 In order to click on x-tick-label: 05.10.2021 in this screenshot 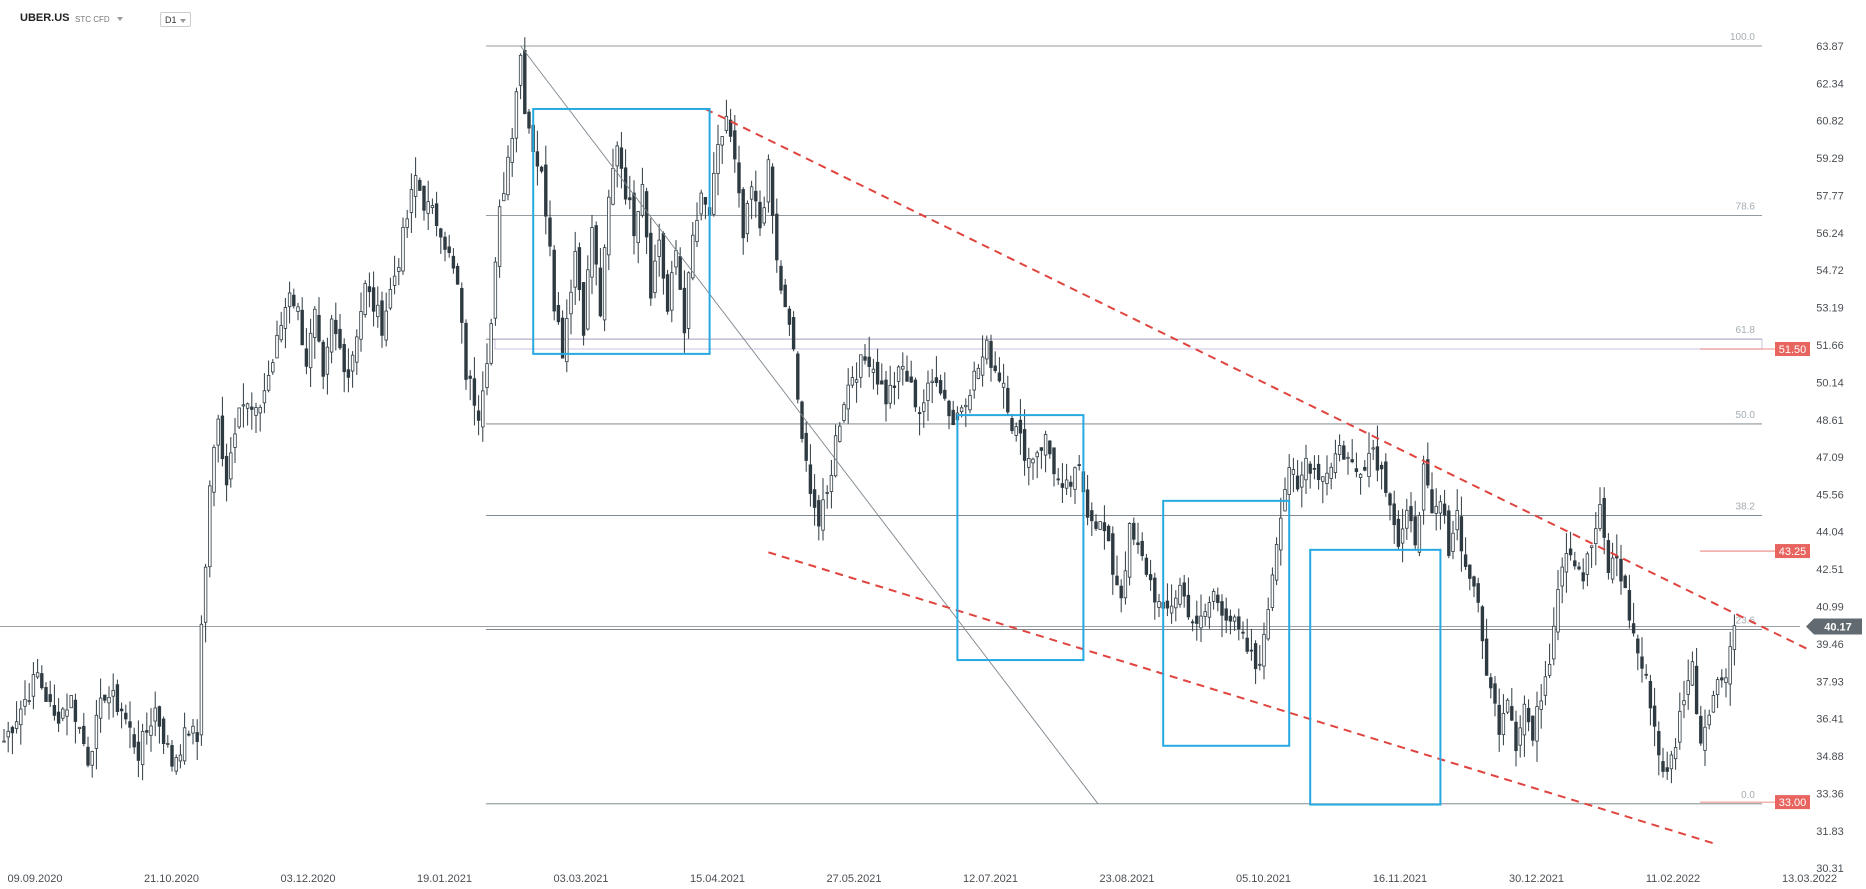, I will do `click(1263, 879)`.